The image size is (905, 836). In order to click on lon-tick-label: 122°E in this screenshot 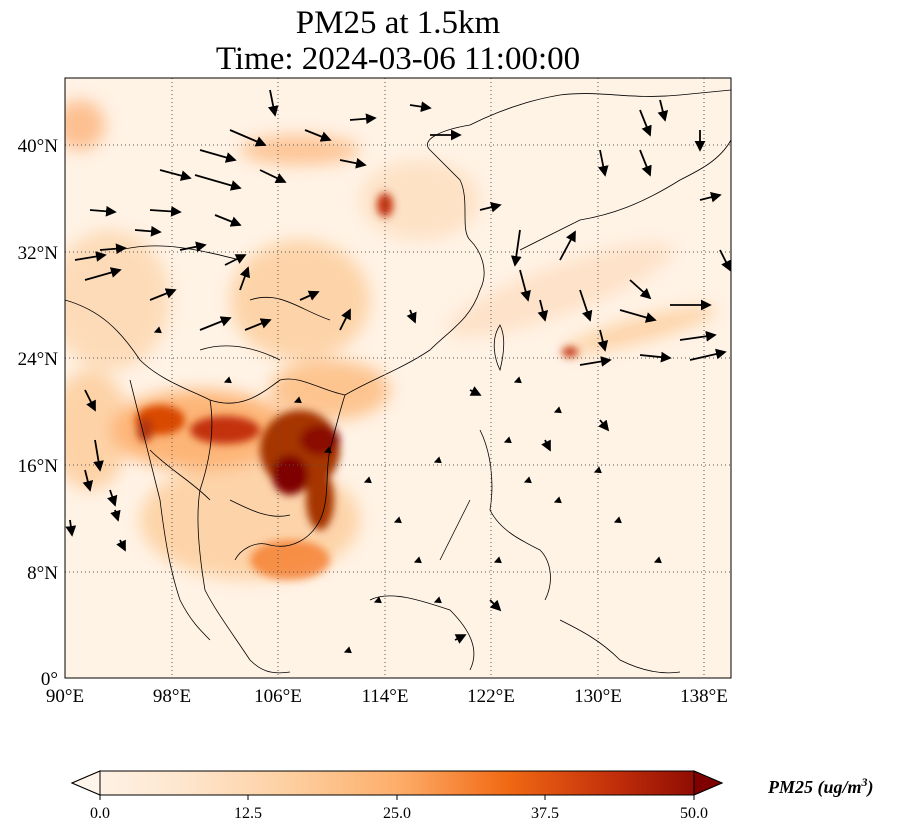, I will do `click(491, 696)`.